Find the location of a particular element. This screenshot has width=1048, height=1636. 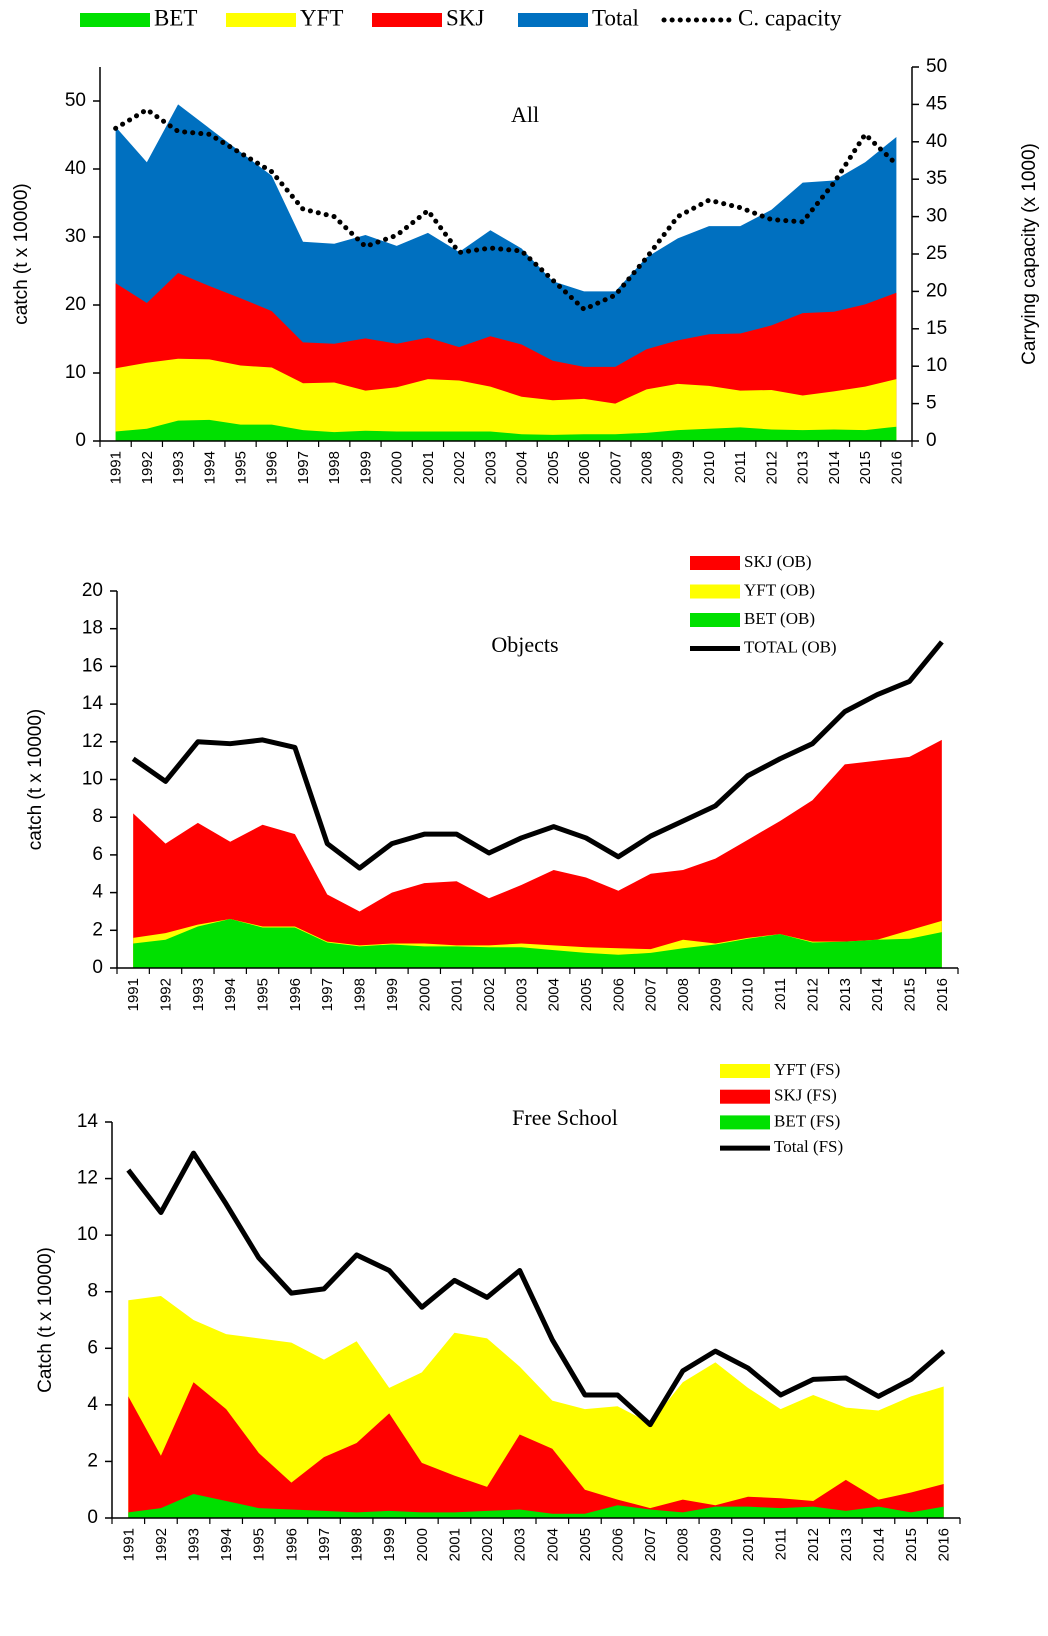

x-tick-label: 2006 is located at coordinates (584, 467).